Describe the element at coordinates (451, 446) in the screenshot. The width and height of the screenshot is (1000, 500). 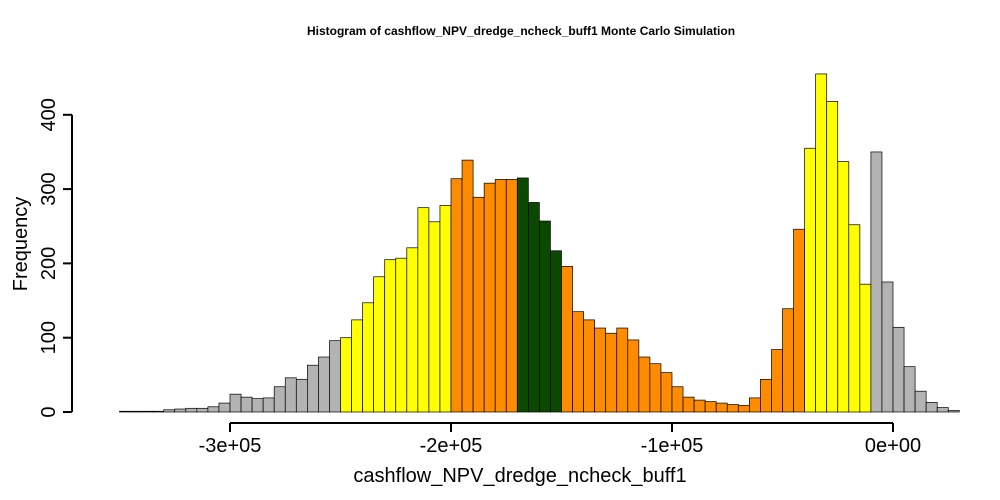
I see `x-tick-label: -2e+05` at that location.